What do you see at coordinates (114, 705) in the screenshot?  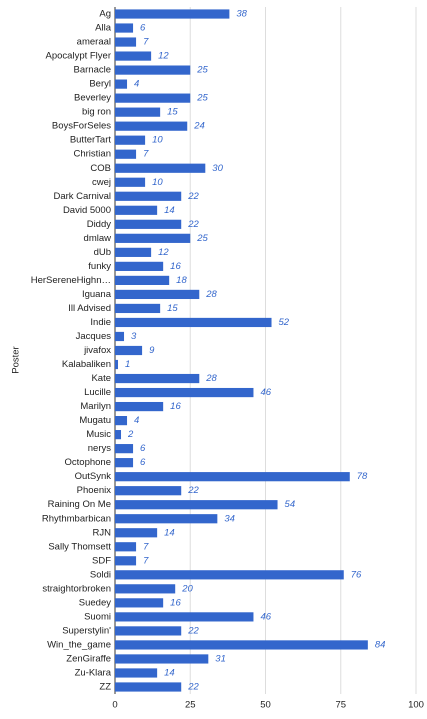 I see `x-tick-label: 0` at bounding box center [114, 705].